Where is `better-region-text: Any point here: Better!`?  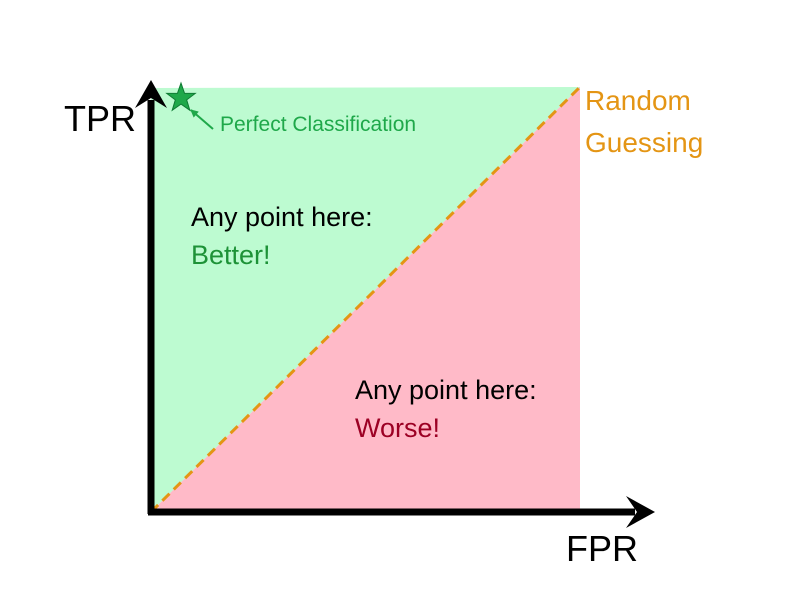
better-region-text: Any point here: Better! is located at coordinates (282, 236).